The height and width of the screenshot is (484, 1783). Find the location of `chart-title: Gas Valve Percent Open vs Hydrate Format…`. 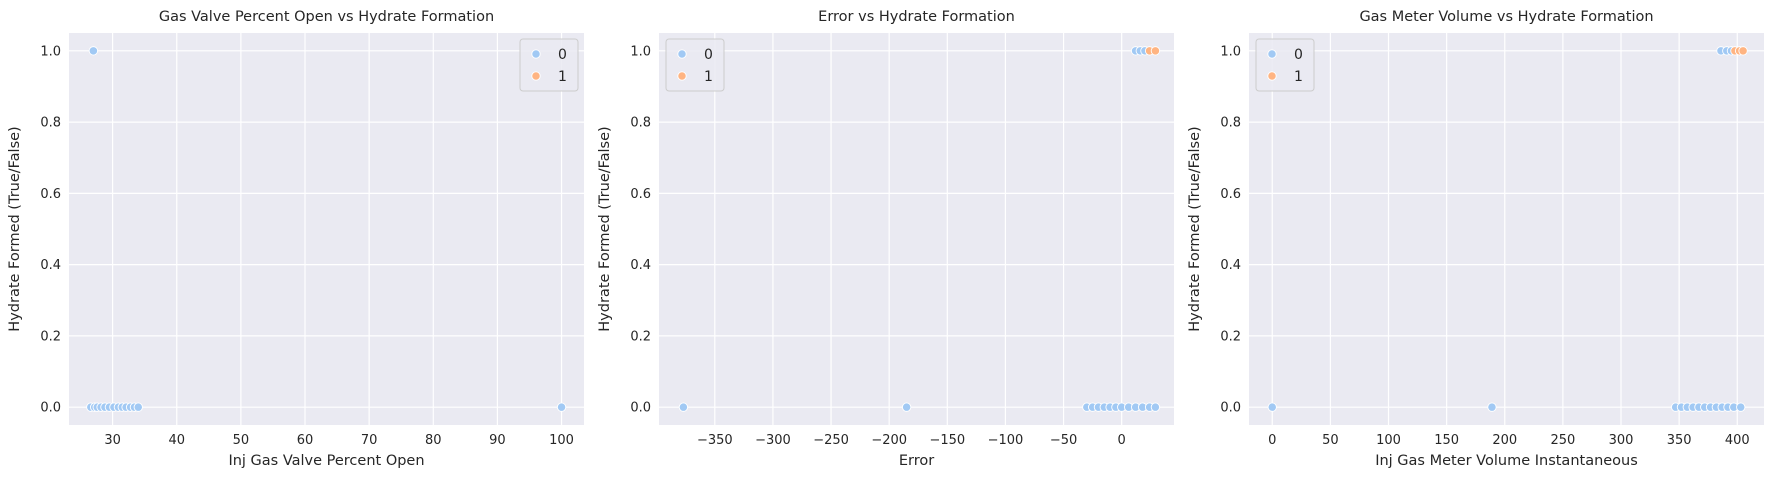

chart-title: Gas Valve Percent Open vs Hydrate Format… is located at coordinates (326, 17).